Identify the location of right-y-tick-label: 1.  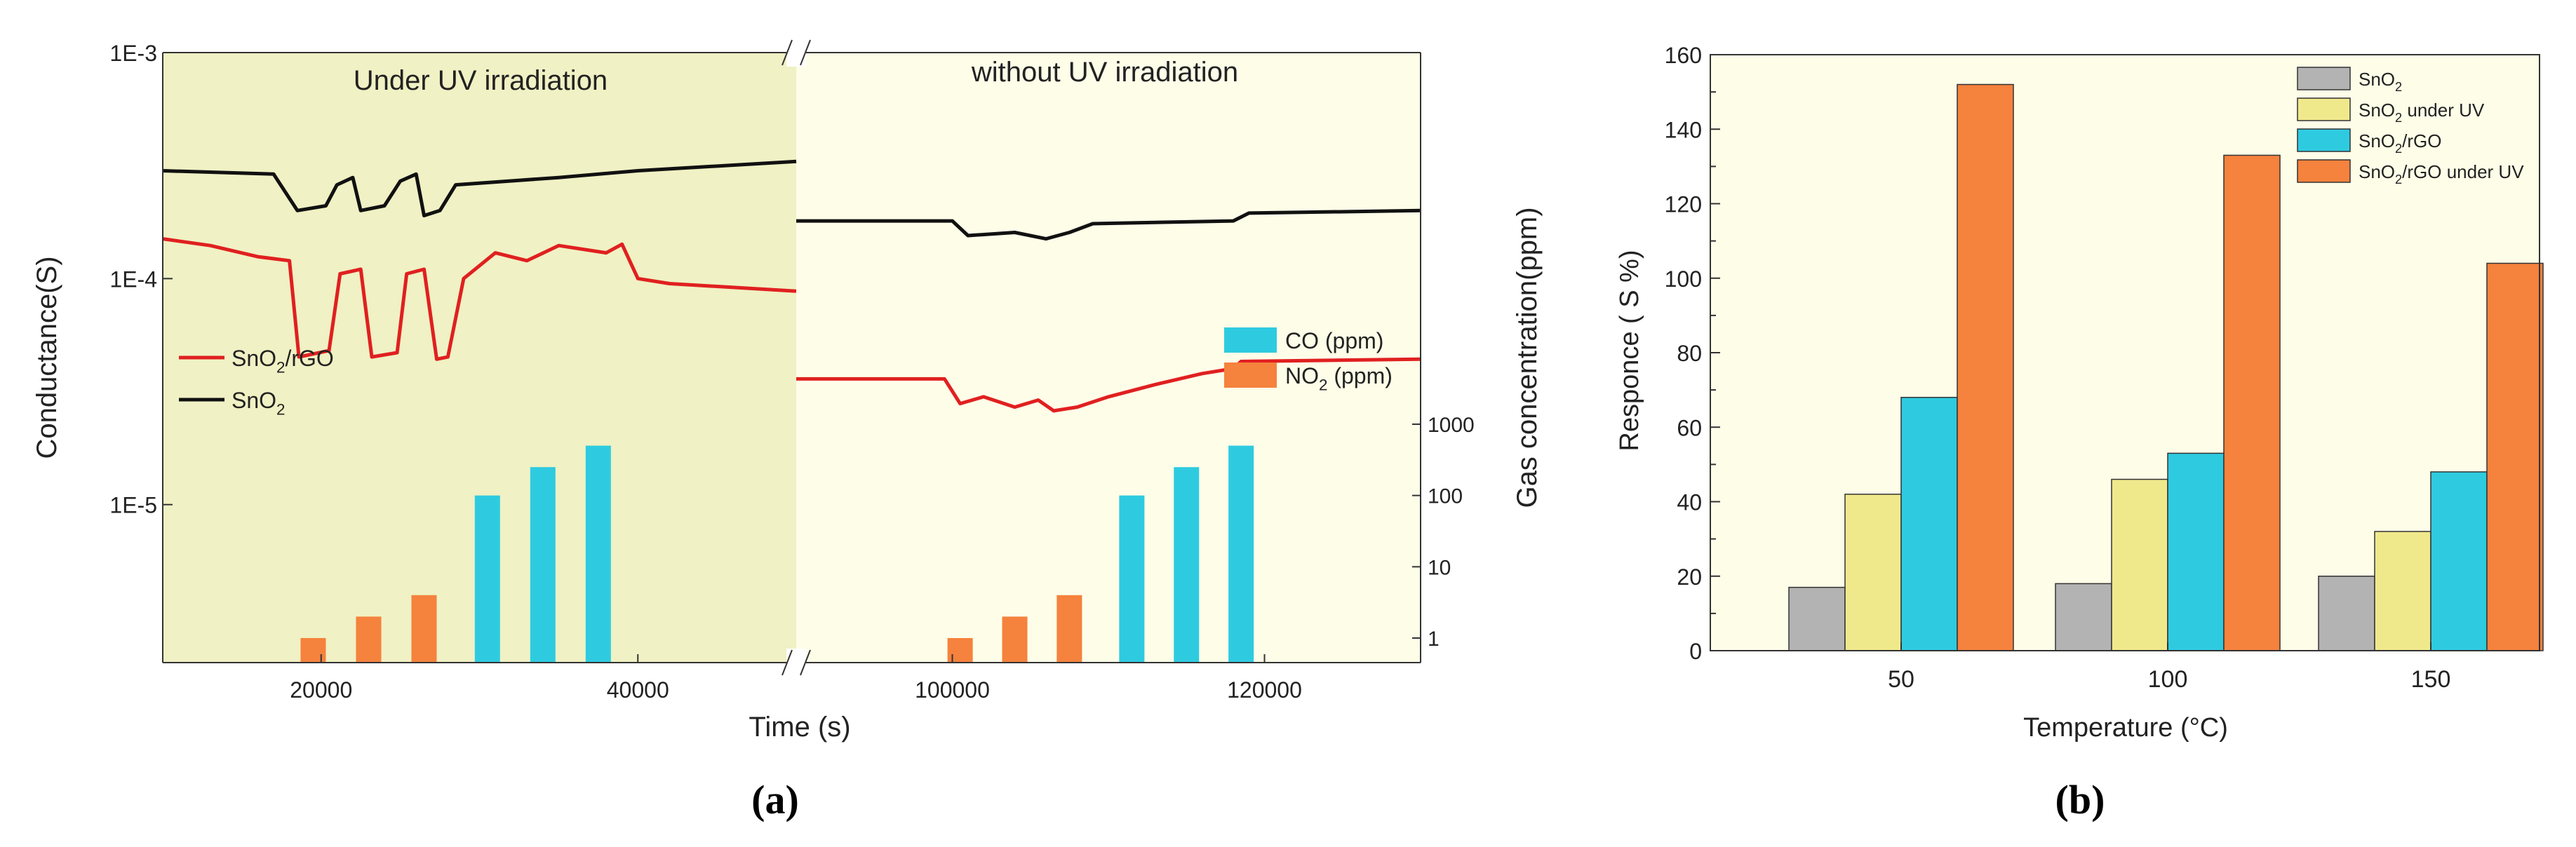
(1434, 639).